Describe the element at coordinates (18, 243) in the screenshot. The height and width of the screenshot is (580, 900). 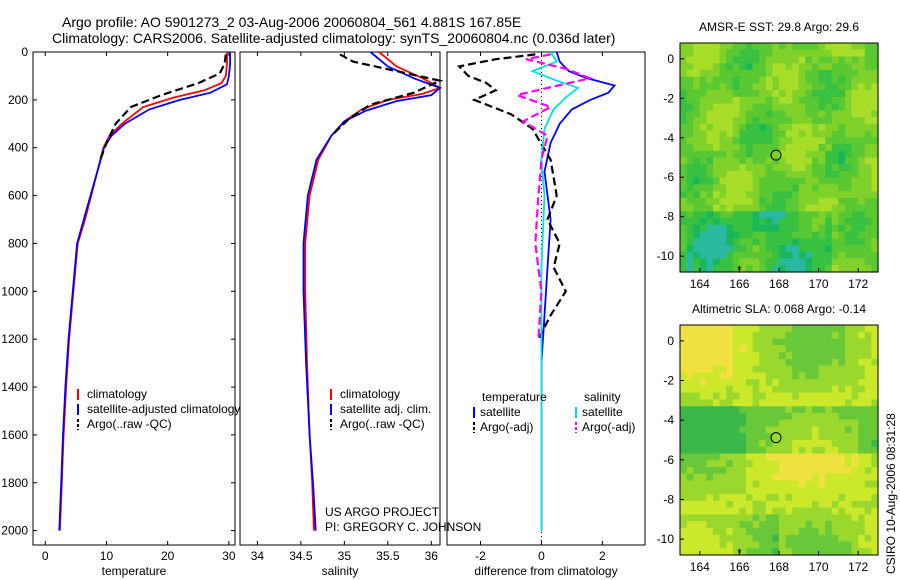
I see `y-tick-label: 800` at that location.